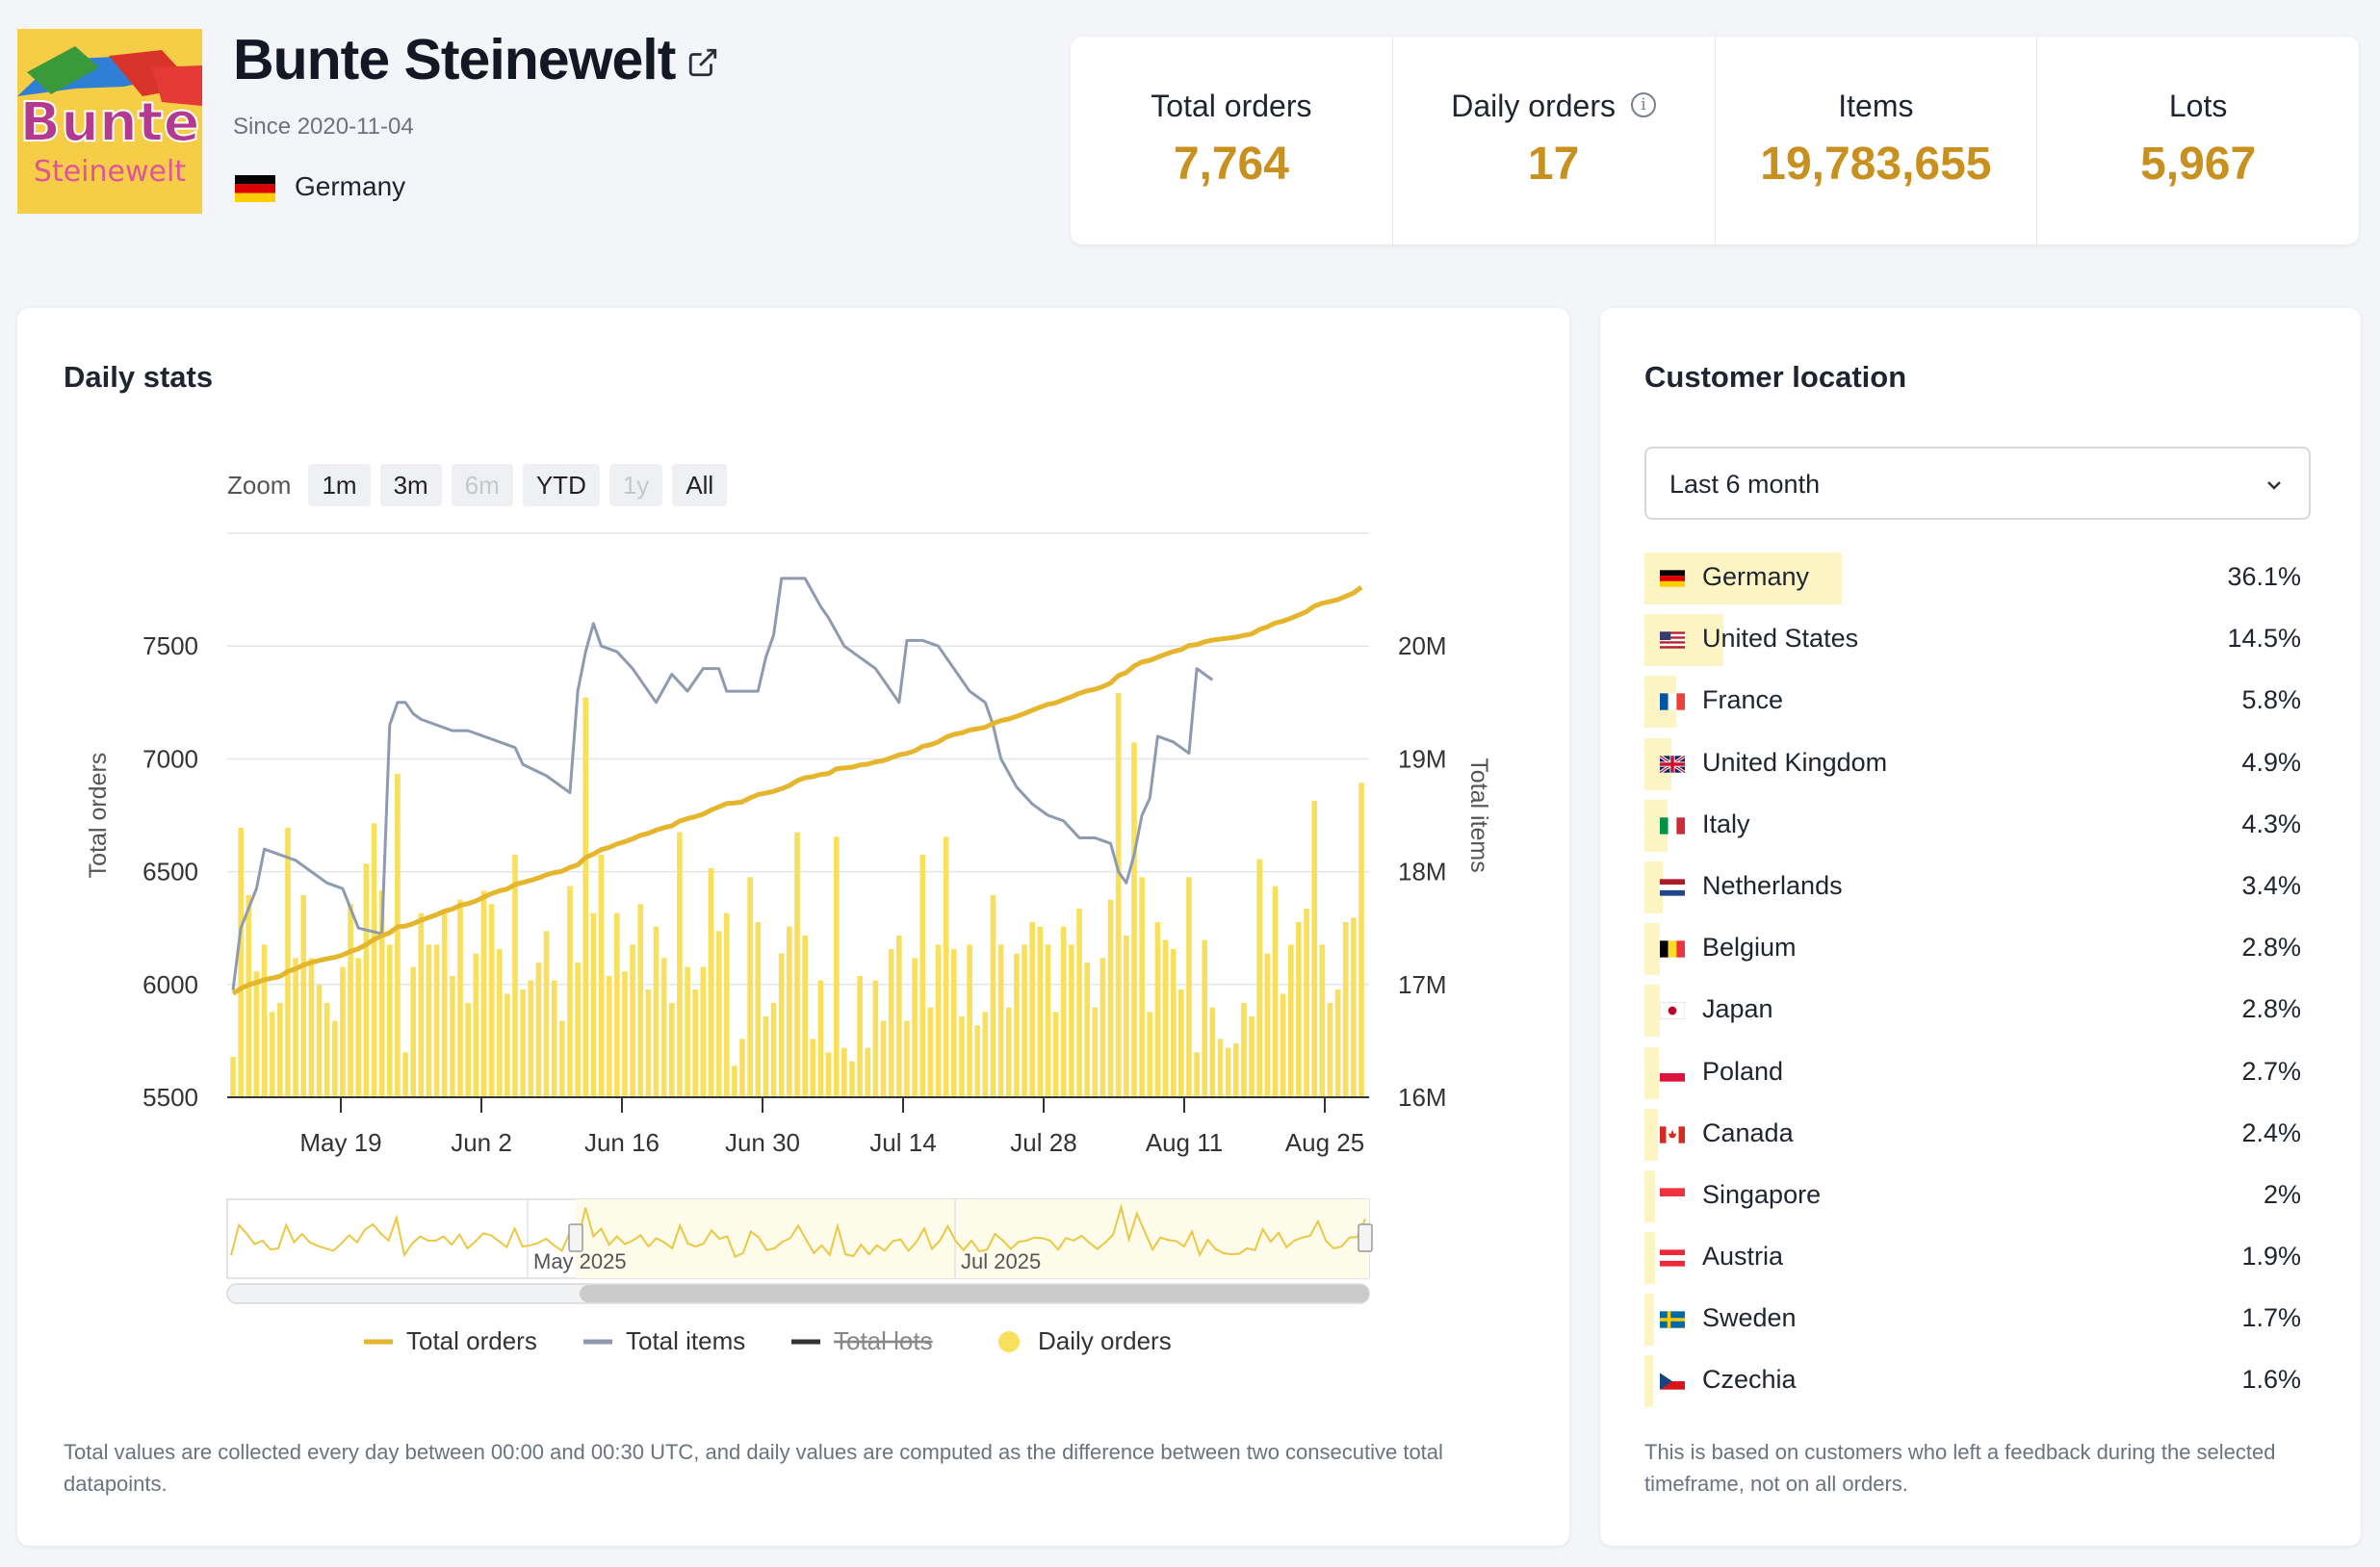 This screenshot has width=2380, height=1567. Describe the element at coordinates (1973, 1197) in the screenshot. I see `country-row-singapore: Singapore 2%` at that location.